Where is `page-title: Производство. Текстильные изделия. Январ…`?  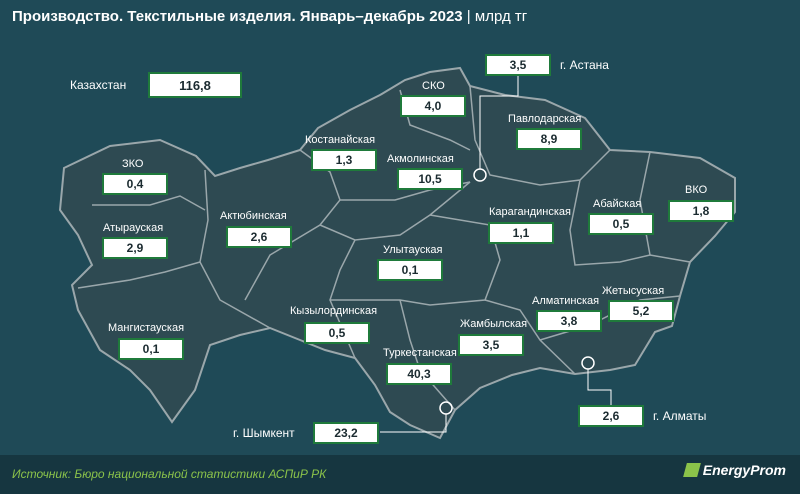
page-title: Производство. Текстильные изделия. Январ… is located at coordinates (400, 16).